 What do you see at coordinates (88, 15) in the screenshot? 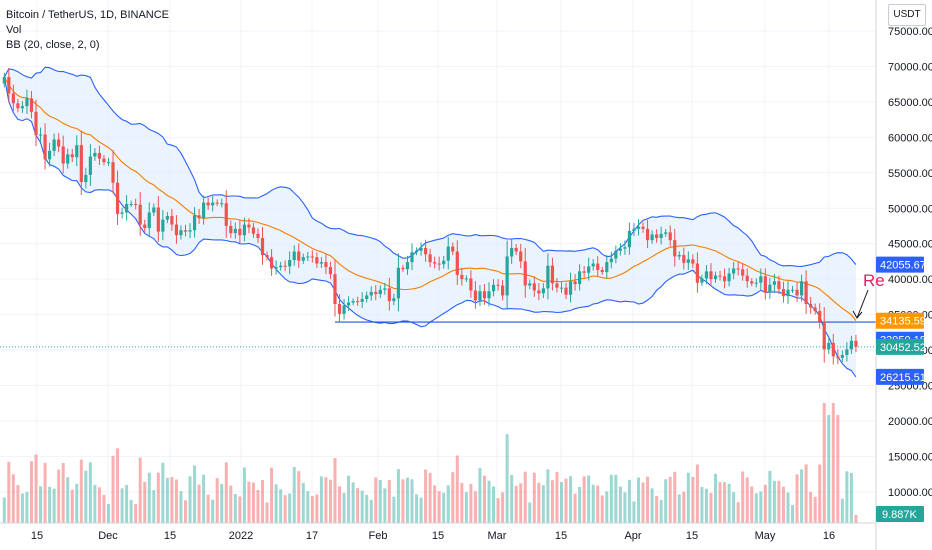
I see `legend-symbol: Bitcoin / TetherUS, 1D, BINANCE` at bounding box center [88, 15].